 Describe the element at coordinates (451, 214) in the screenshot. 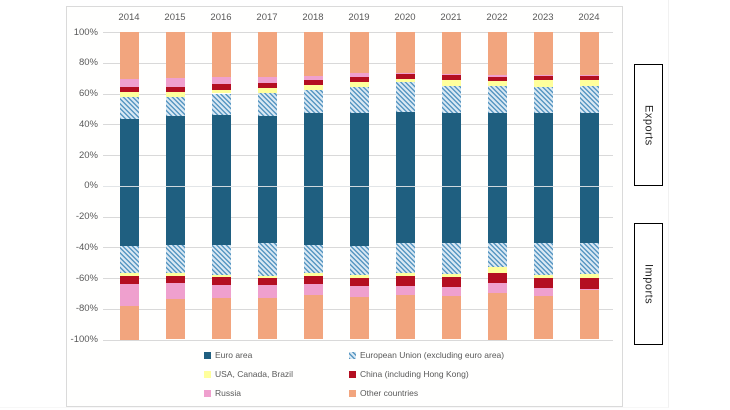

I see `bar-2021-imports-euro-area` at that location.